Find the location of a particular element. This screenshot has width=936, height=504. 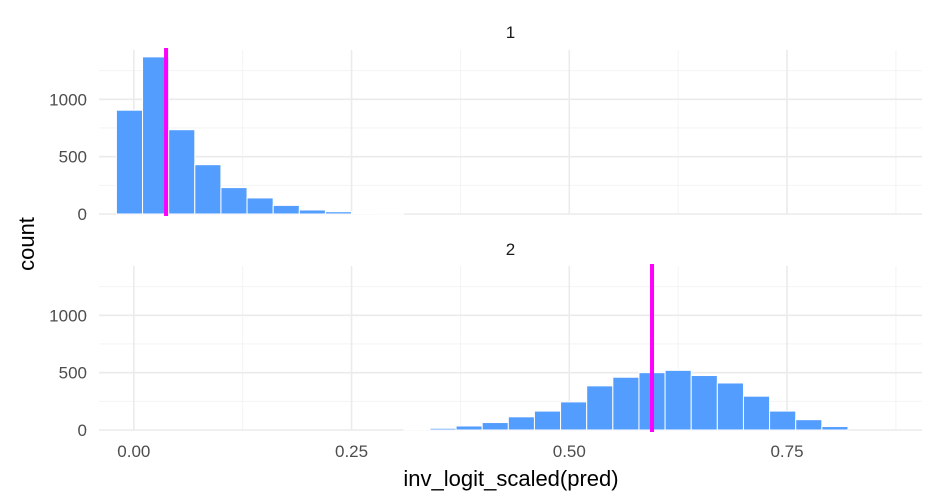

x-axis-ticks: 0.00 0.25 0.50 0.75 is located at coordinates (460, 451).